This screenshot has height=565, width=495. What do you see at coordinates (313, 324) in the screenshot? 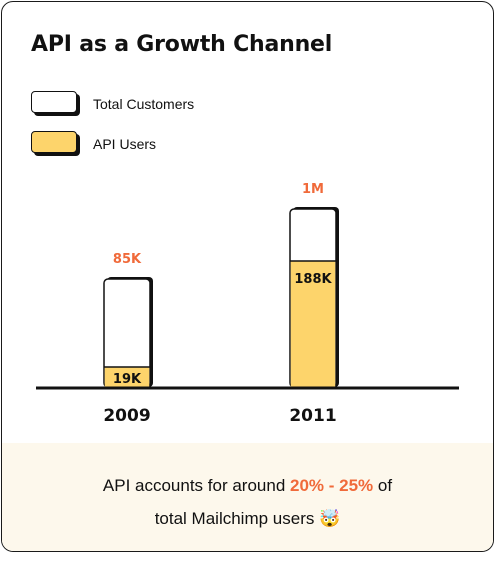
I see `bar-api-2011` at bounding box center [313, 324].